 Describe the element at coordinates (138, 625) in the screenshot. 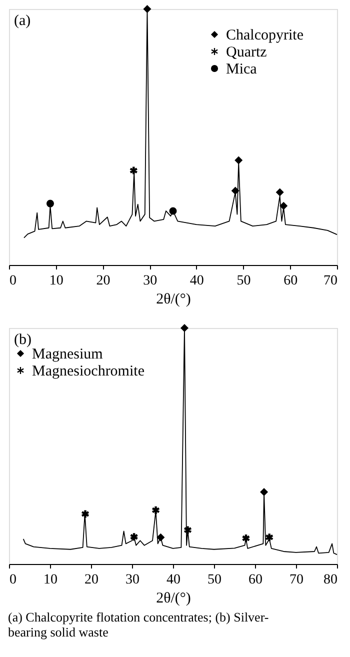

I see `text: (a) Chalcopyrite flotation concentrates; (b) Silver-bearing solid waste` at that location.